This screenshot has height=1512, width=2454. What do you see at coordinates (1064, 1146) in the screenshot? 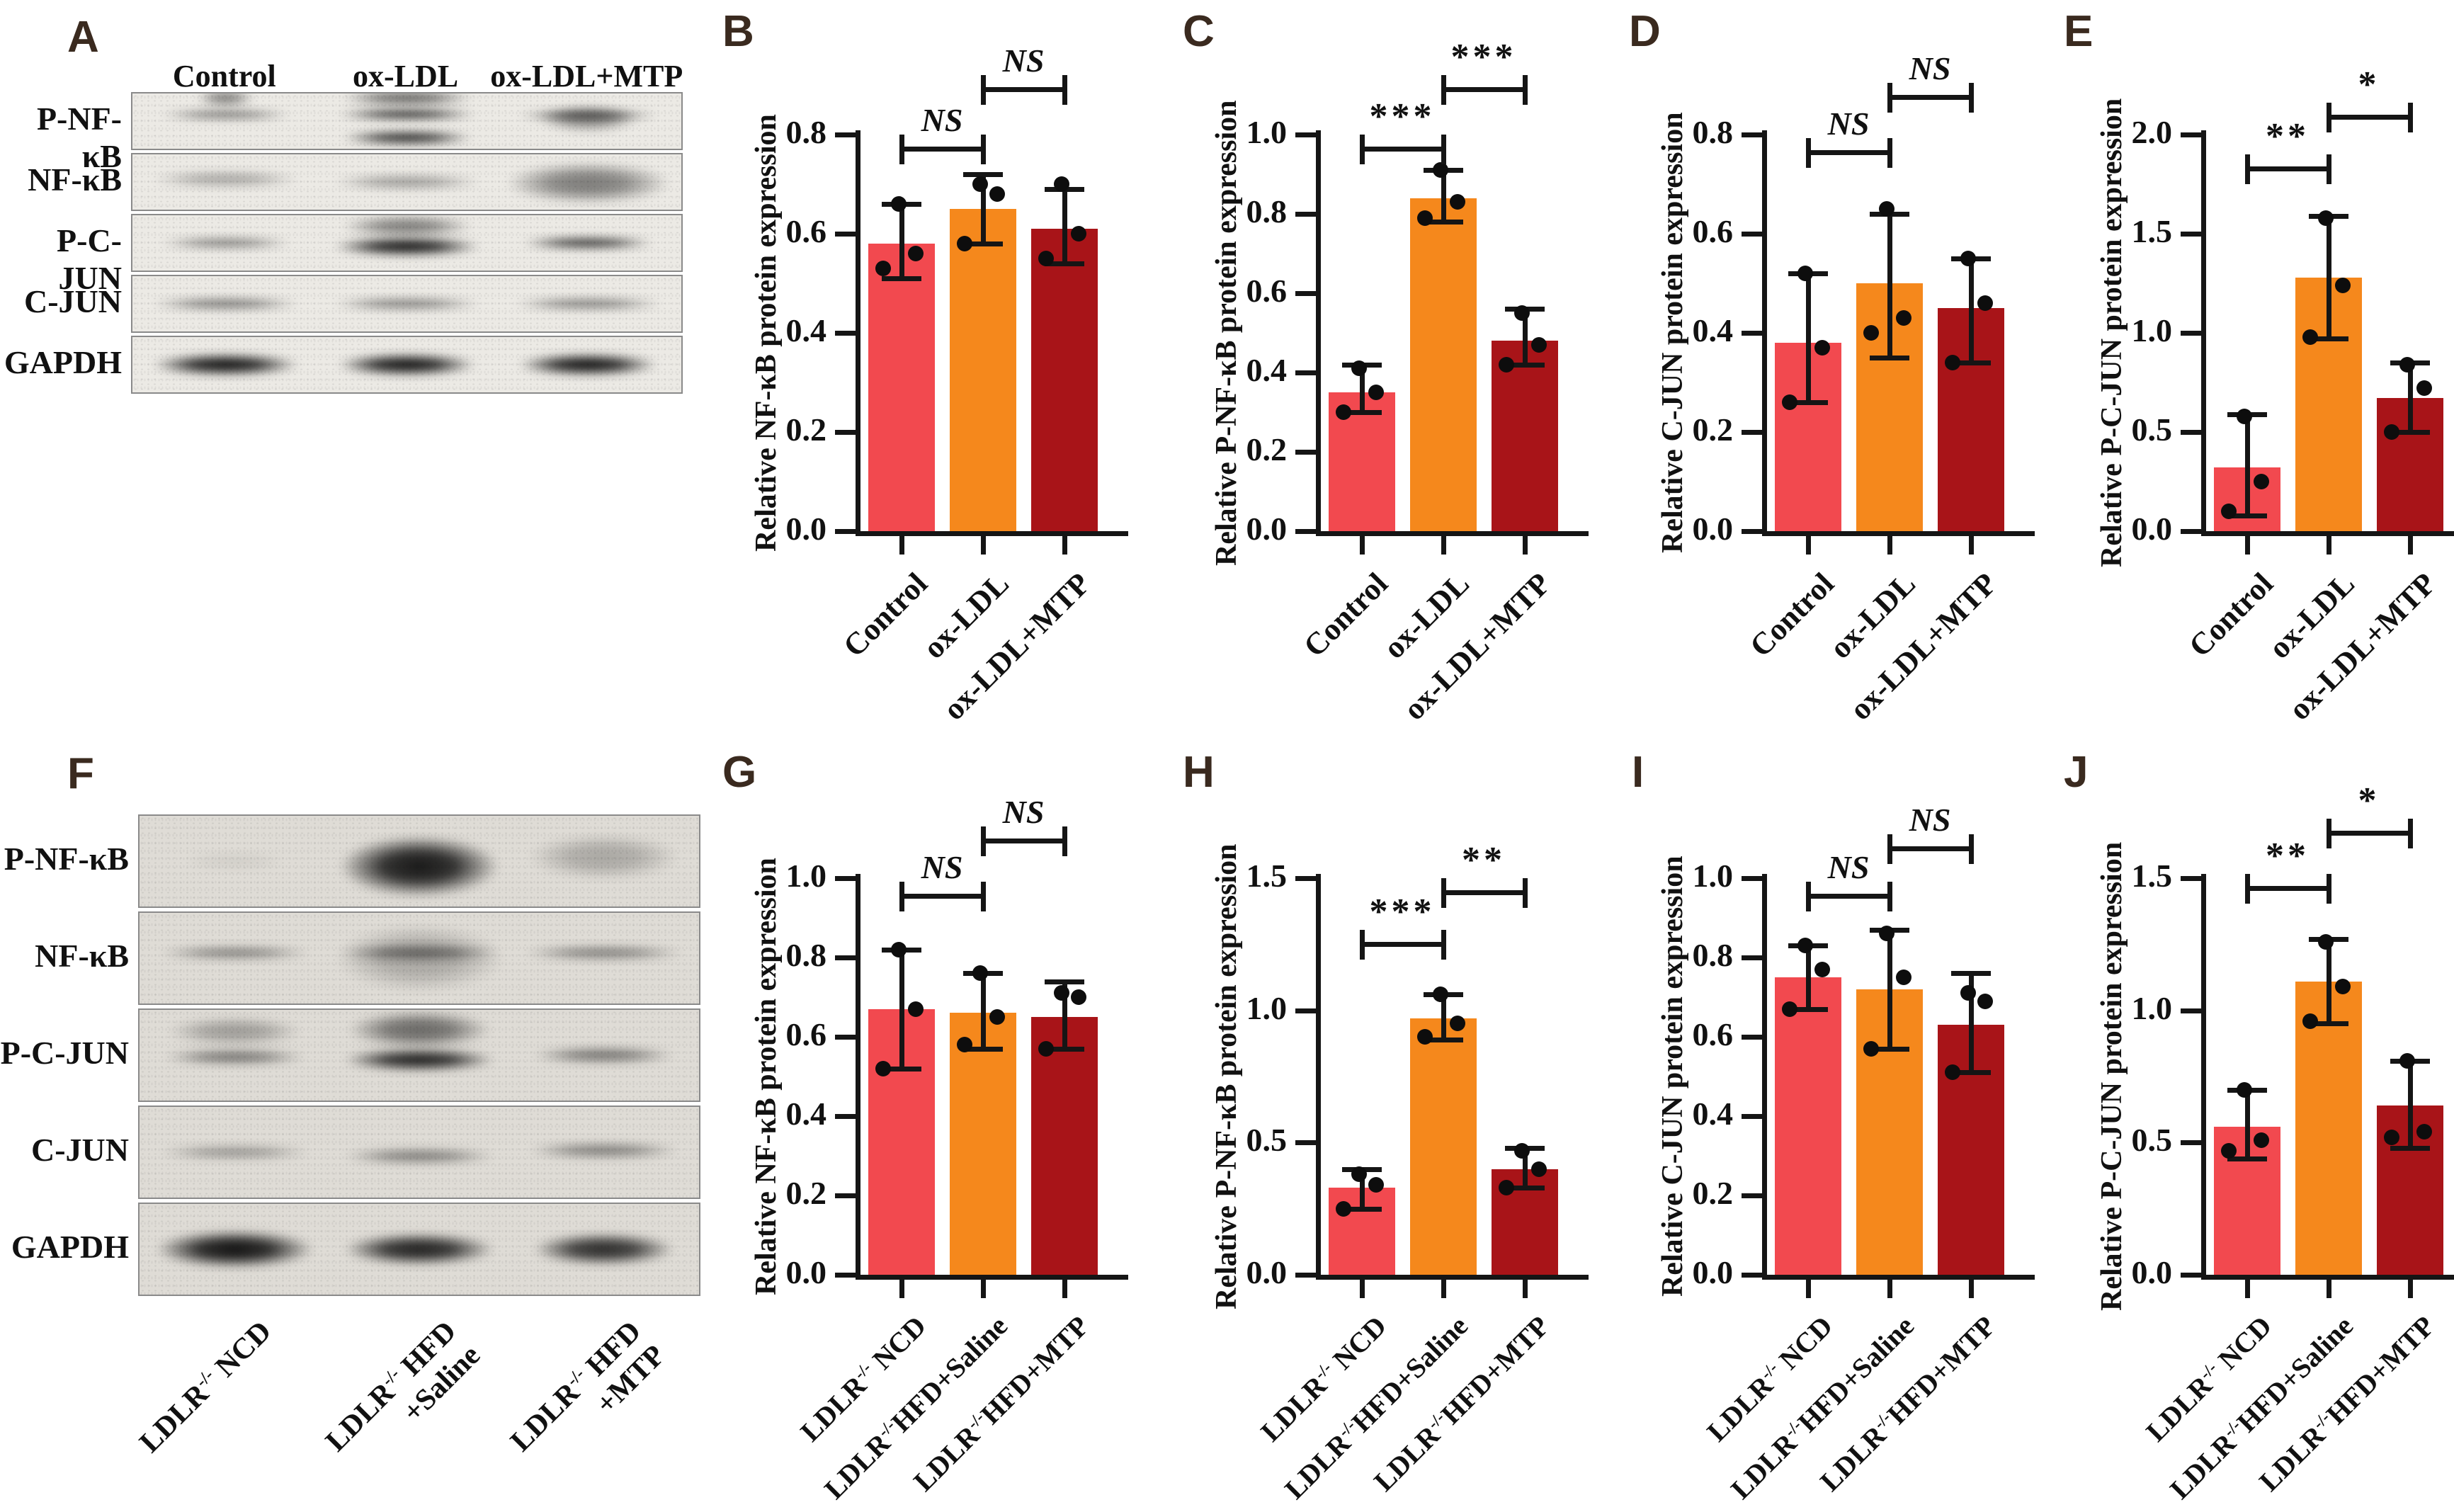
I see `bar-ldlrhfd-mtp` at bounding box center [1064, 1146].